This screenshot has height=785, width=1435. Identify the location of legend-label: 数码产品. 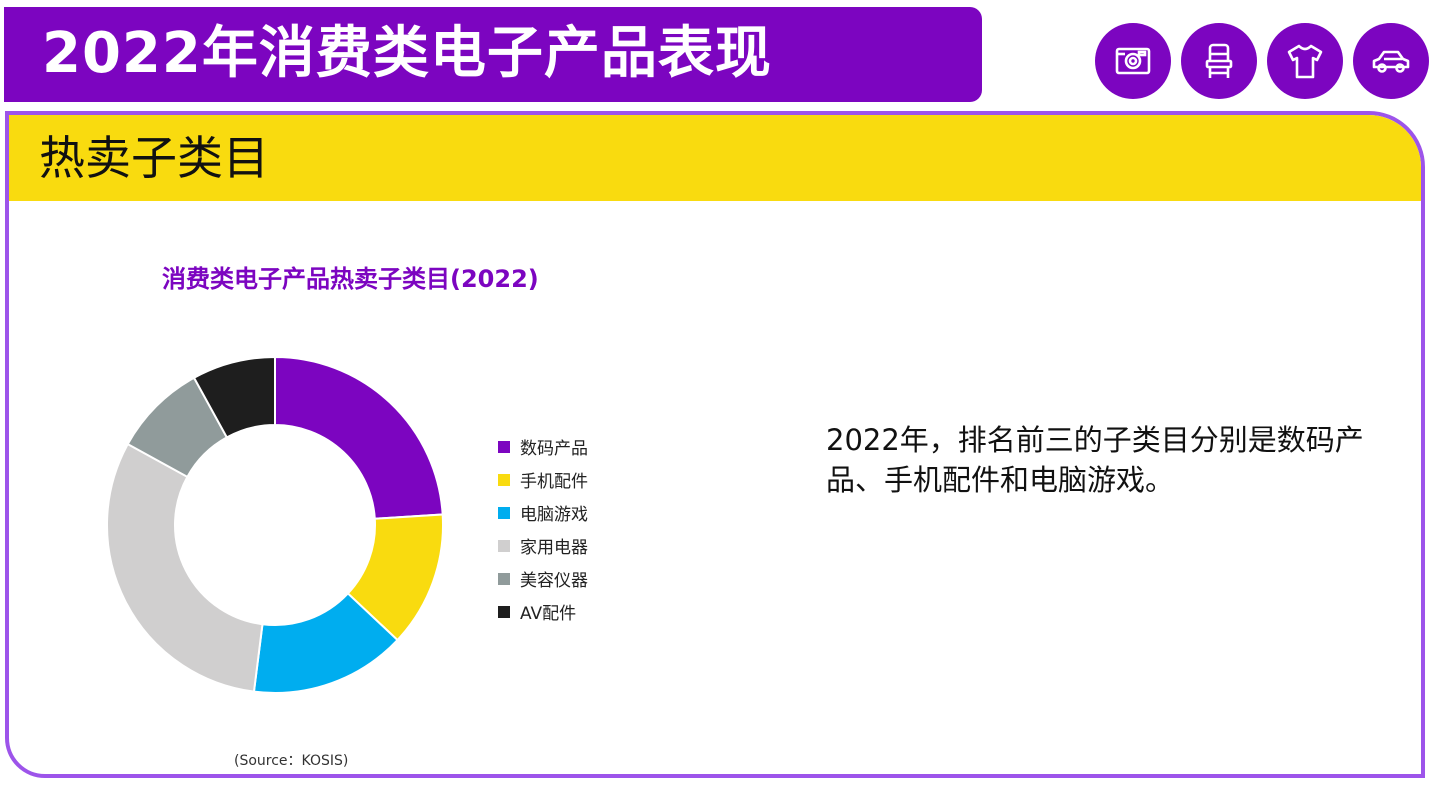
(554, 449).